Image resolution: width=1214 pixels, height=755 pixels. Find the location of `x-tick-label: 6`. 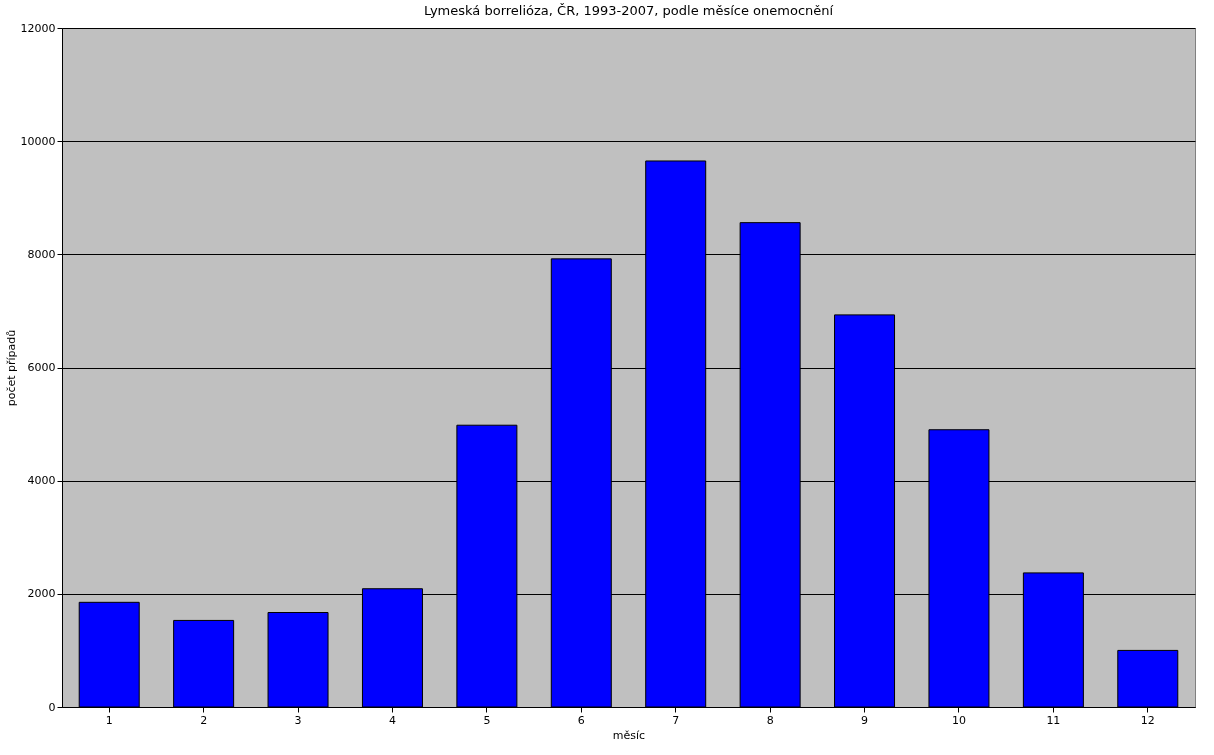

x-tick-label: 6 is located at coordinates (581, 720).